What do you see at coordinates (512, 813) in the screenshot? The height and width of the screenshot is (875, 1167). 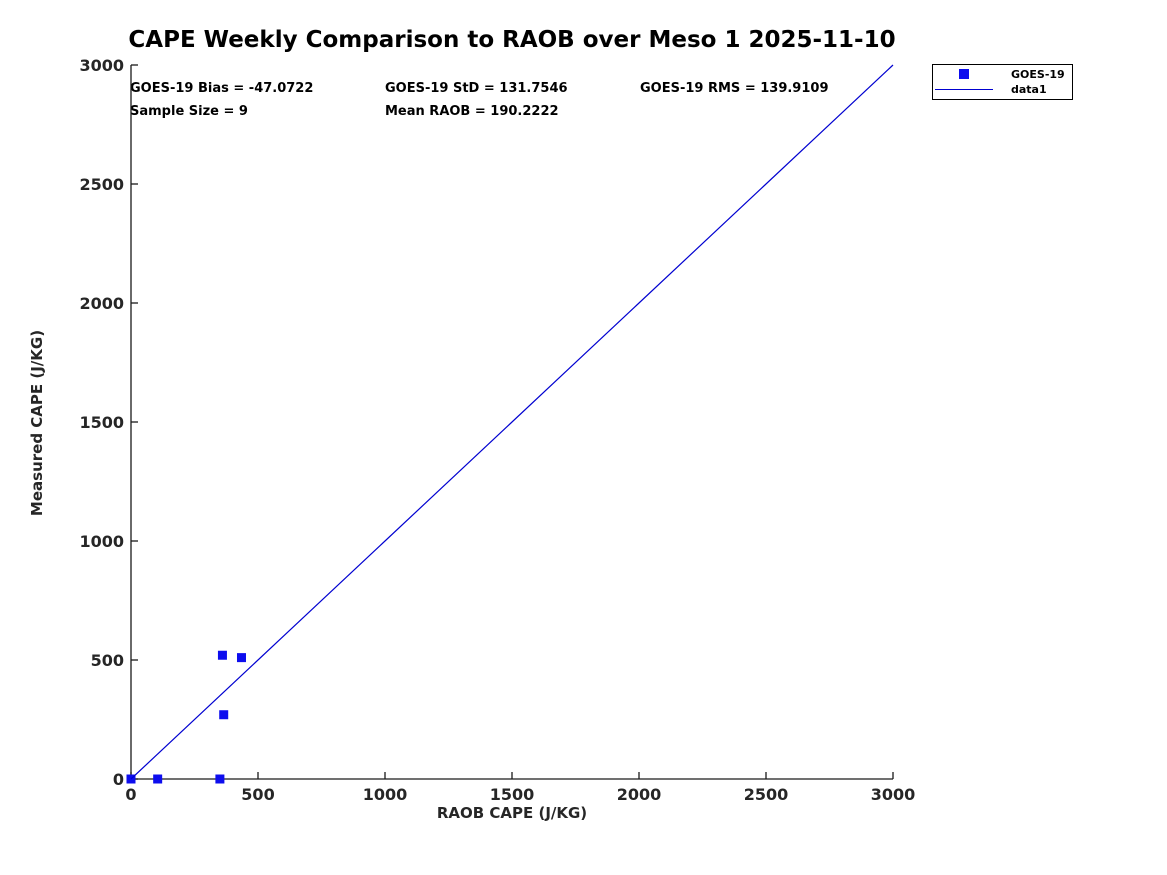 I see `x-axis-label: RAOB CAPE (J/KG)` at bounding box center [512, 813].